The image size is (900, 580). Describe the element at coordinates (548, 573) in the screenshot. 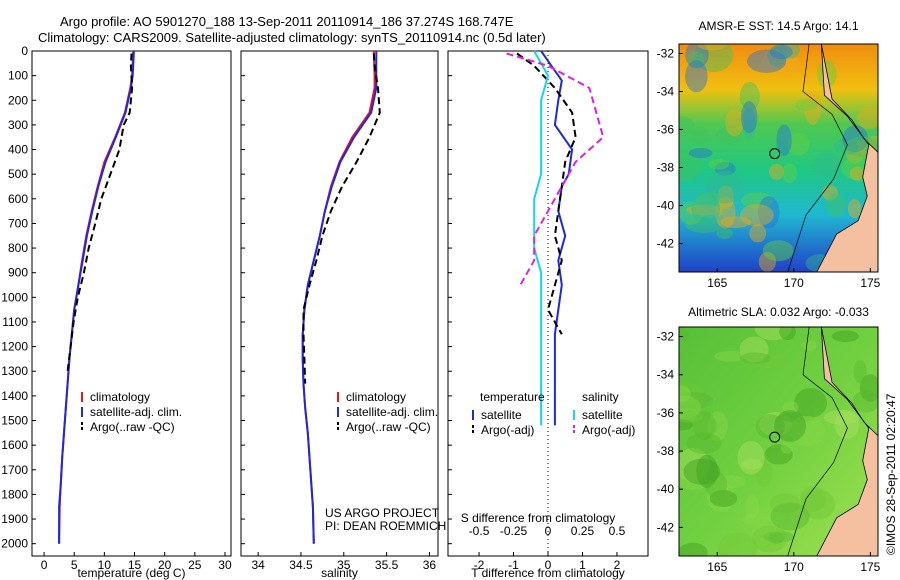

I see `x-axis-label: T difference from climatology` at that location.